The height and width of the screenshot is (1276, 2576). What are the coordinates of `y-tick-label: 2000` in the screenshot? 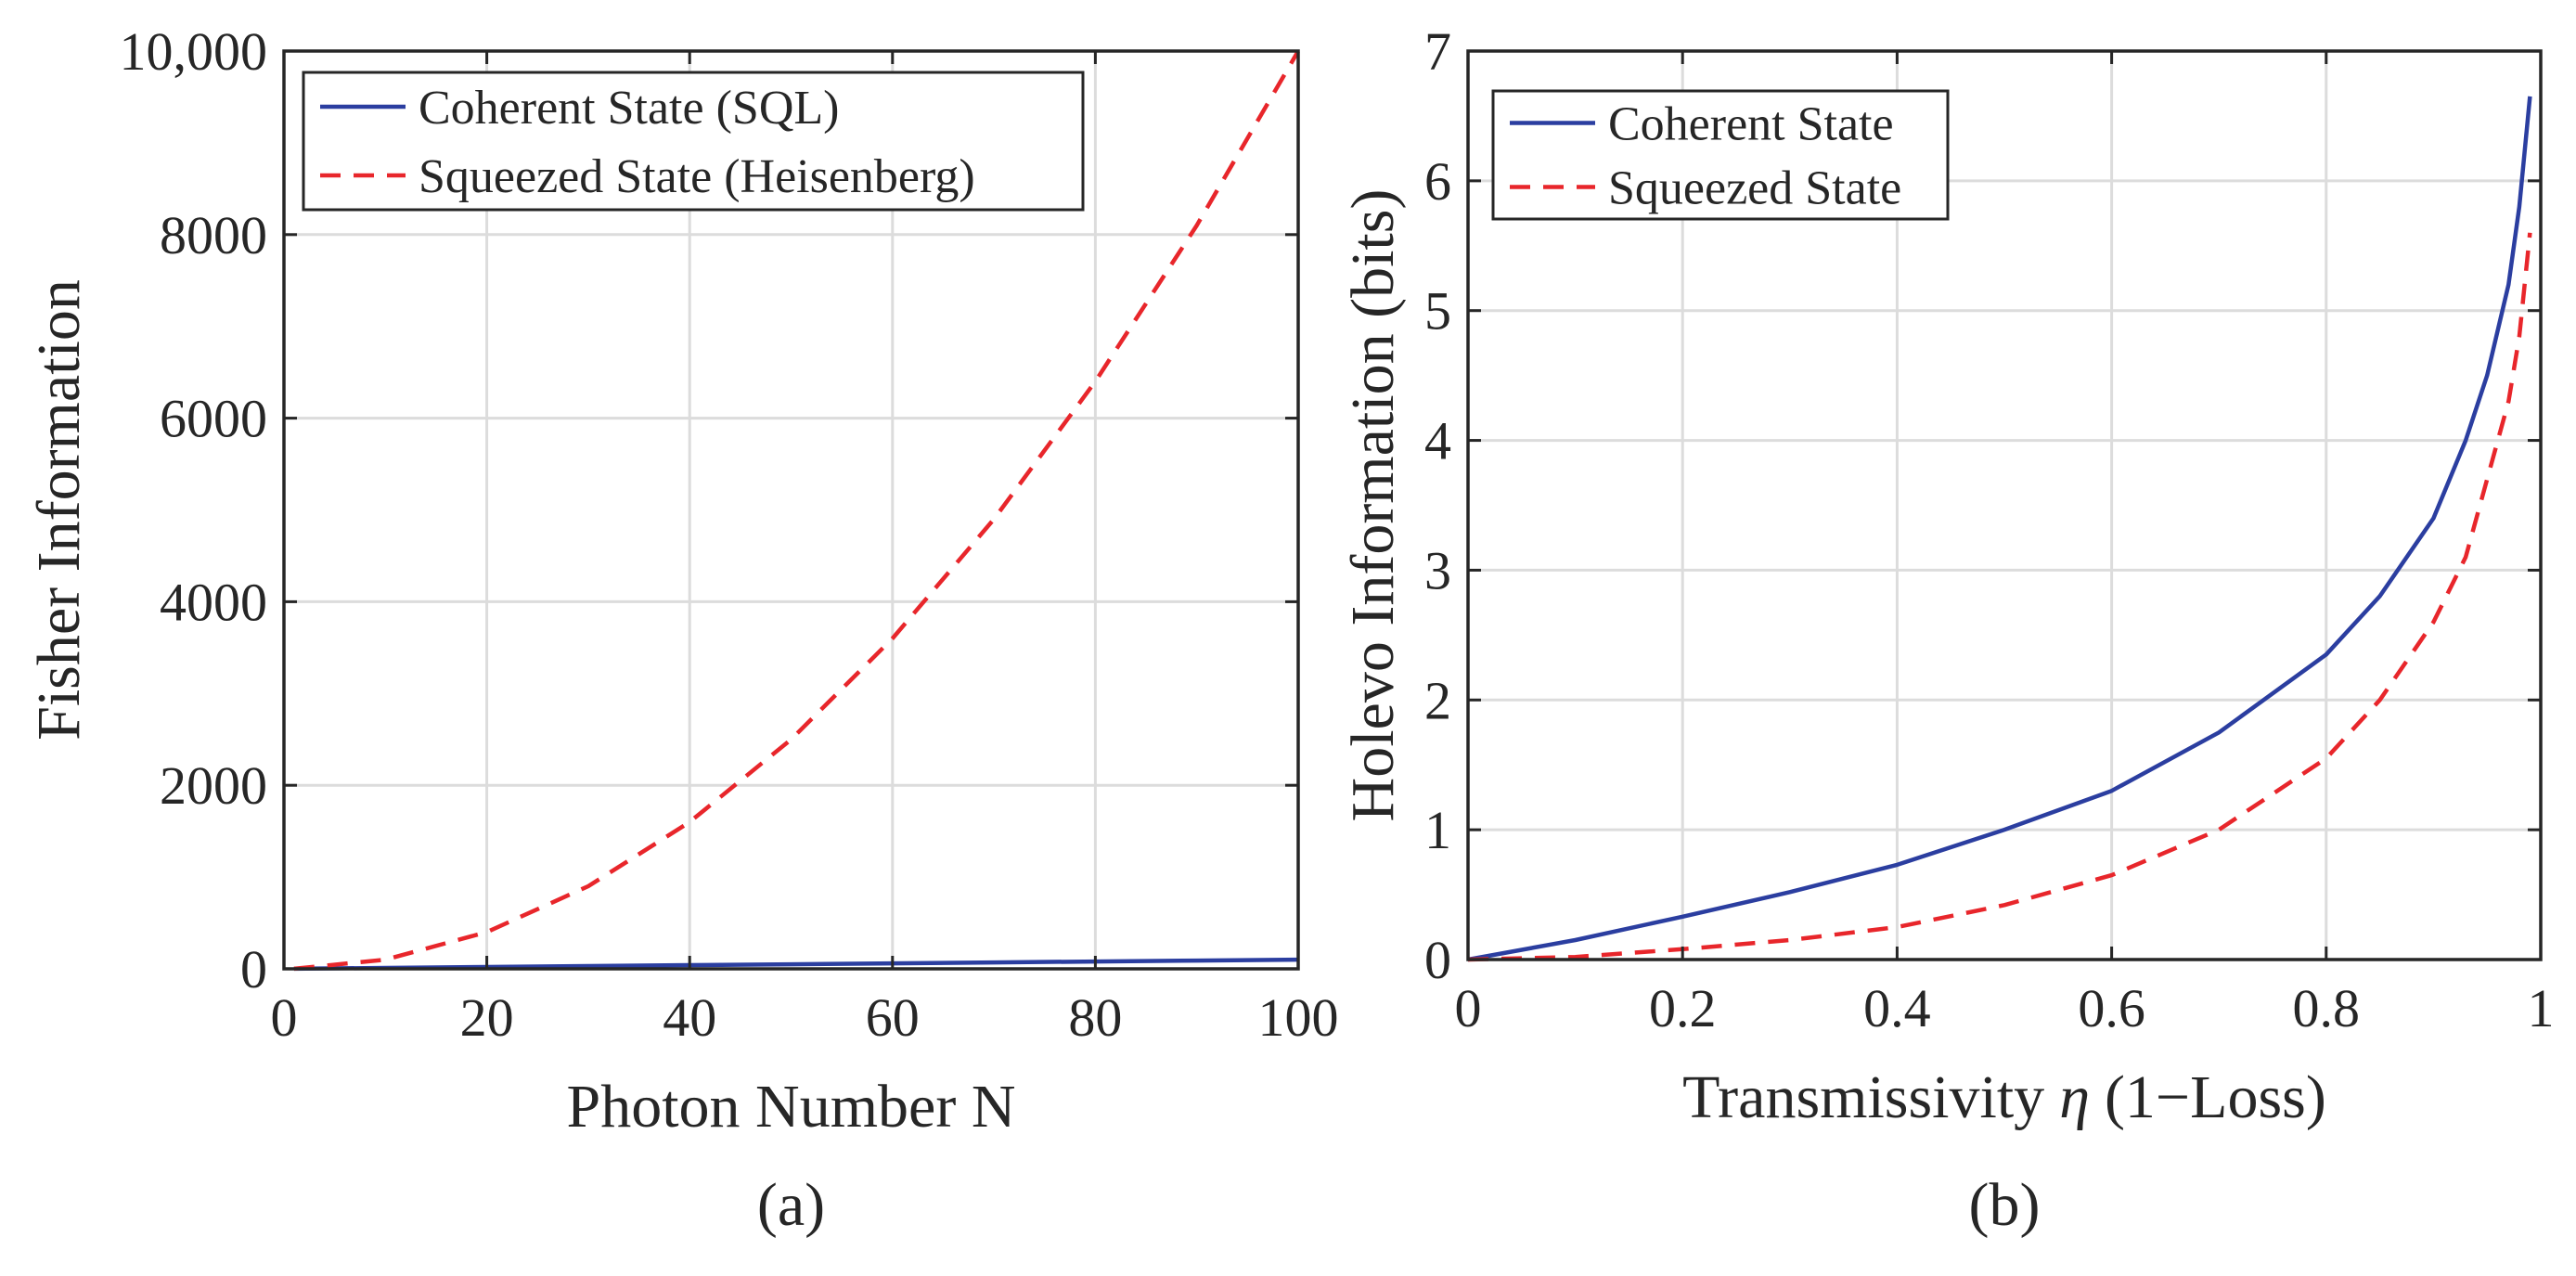 It's located at (213, 786).